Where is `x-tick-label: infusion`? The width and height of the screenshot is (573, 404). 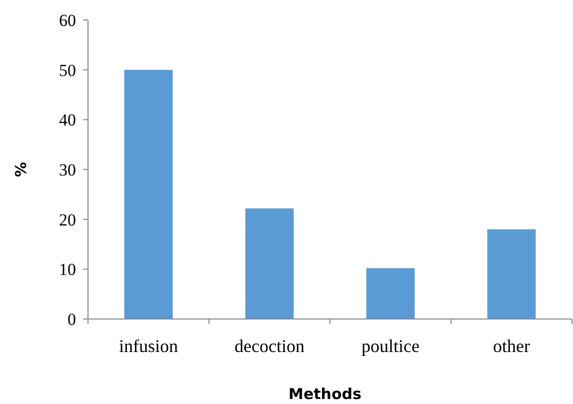
x-tick-label: infusion is located at coordinates (148, 346).